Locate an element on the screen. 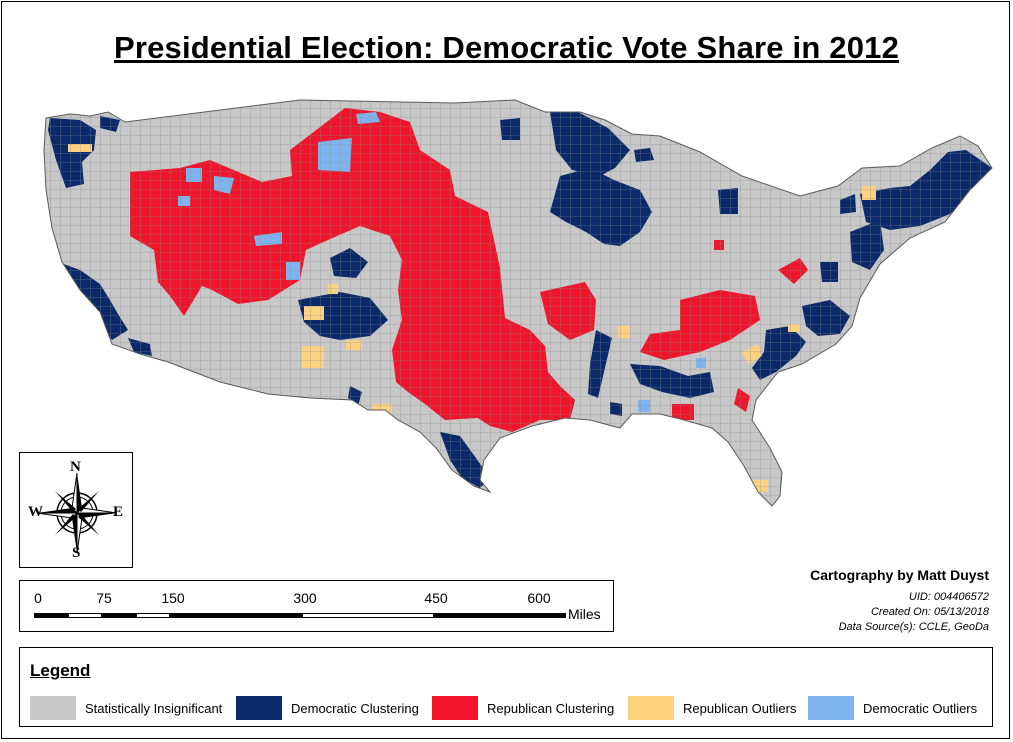  created-date: Created On: 05/13/2018 is located at coordinates (929, 612).